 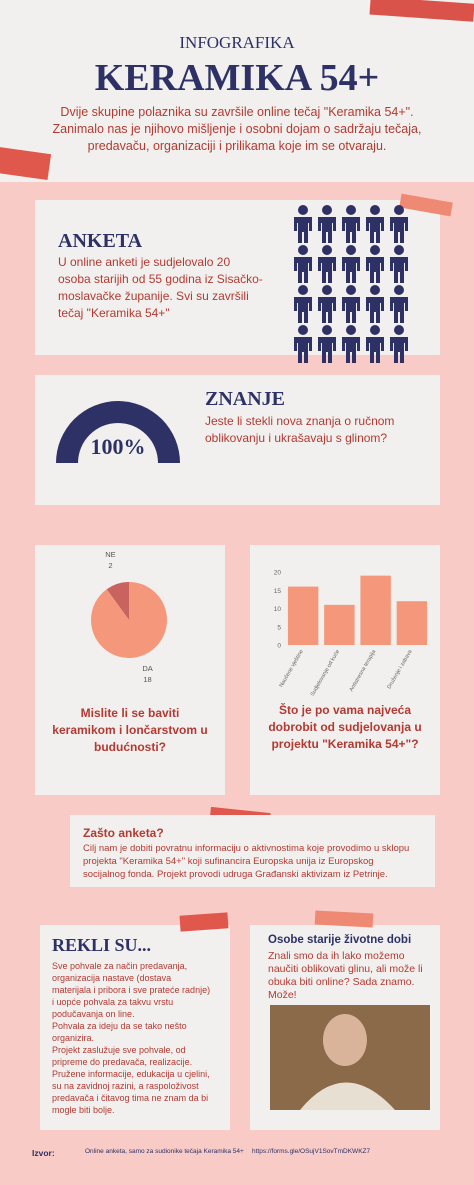 What do you see at coordinates (147, 668) in the screenshot?
I see `slice-category: DA` at bounding box center [147, 668].